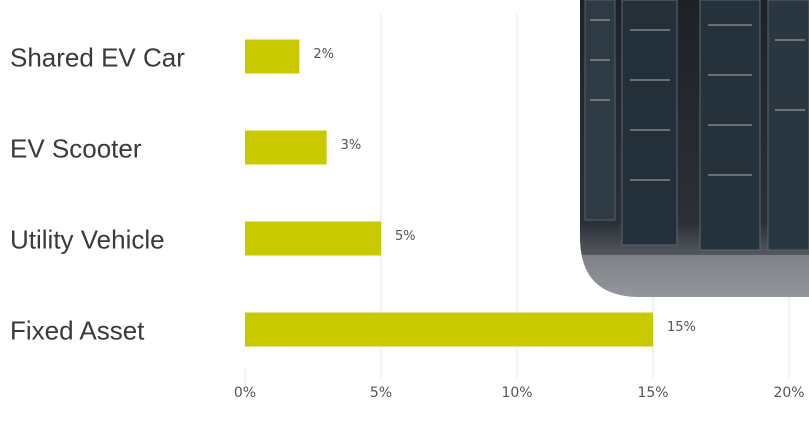 This screenshot has height=428, width=809. I want to click on x-tick-label: 0%, so click(245, 393).